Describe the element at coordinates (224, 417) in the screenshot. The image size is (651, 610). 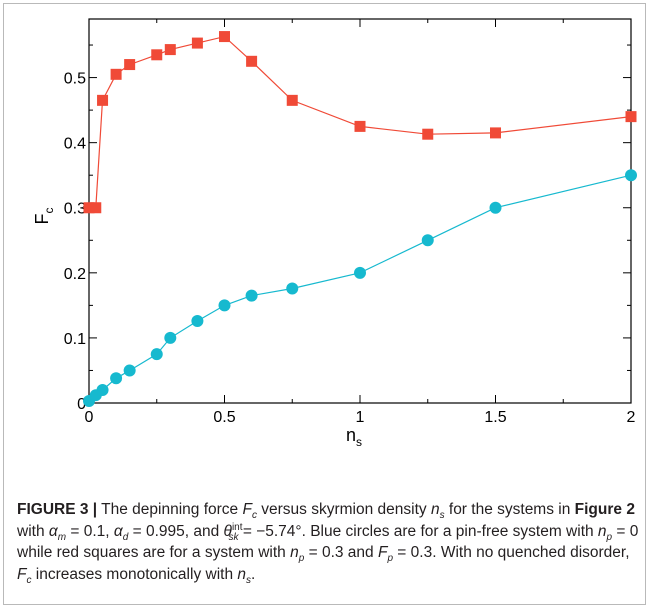
I see `x-tick-label: 0.5` at that location.